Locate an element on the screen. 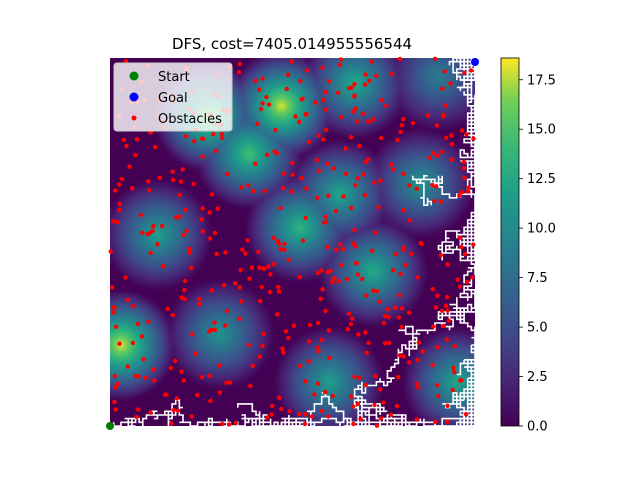  colorbar: 0.0 2.5 5.0 7.5 10.0 12.5 15.0 17.5 is located at coordinates (528, 246).